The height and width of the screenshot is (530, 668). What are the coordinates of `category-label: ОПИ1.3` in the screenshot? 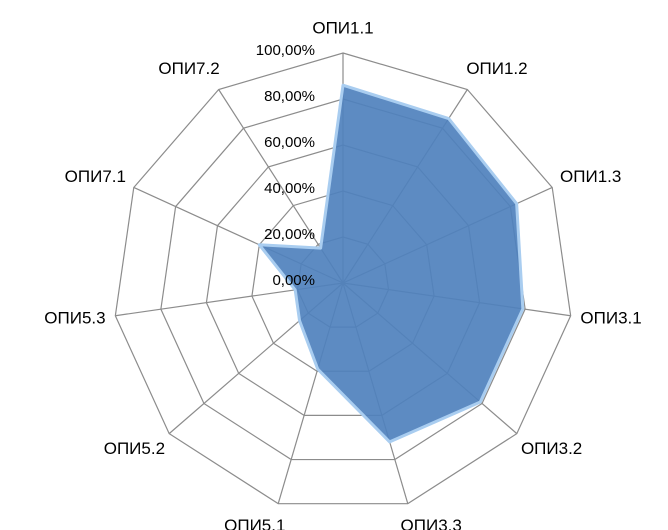 It's located at (590, 176).